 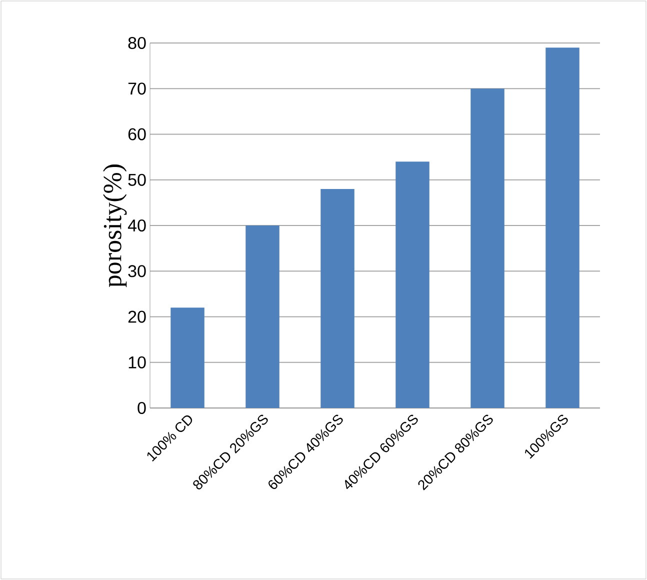 I want to click on y-tick-label: 70, so click(x=137, y=88).